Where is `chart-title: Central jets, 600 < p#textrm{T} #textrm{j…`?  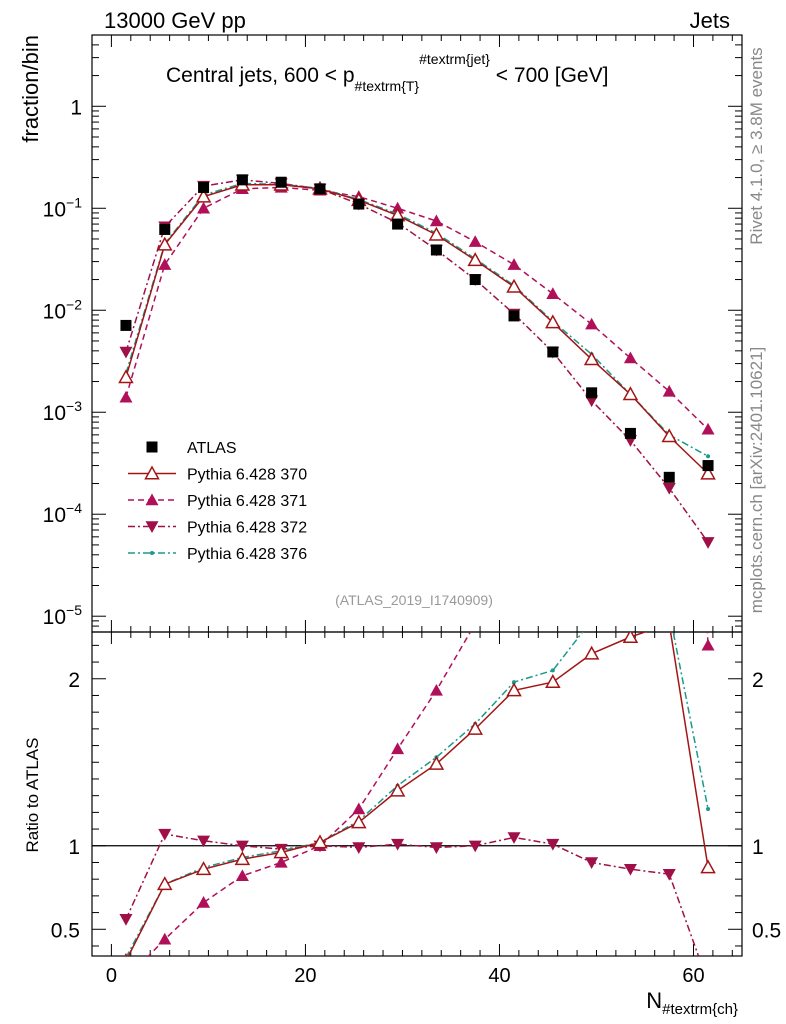
chart-title: Central jets, 600 < p#textrm{T} #textrm{j… is located at coordinates (387, 72).